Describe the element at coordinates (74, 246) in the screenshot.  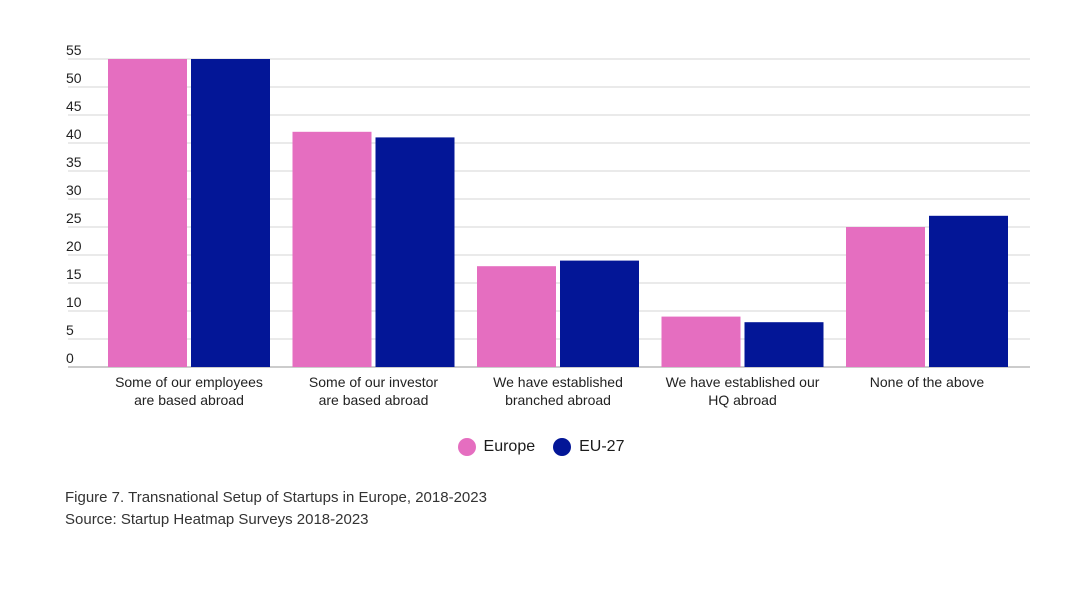
I see `y-tick-label: 20` at that location.